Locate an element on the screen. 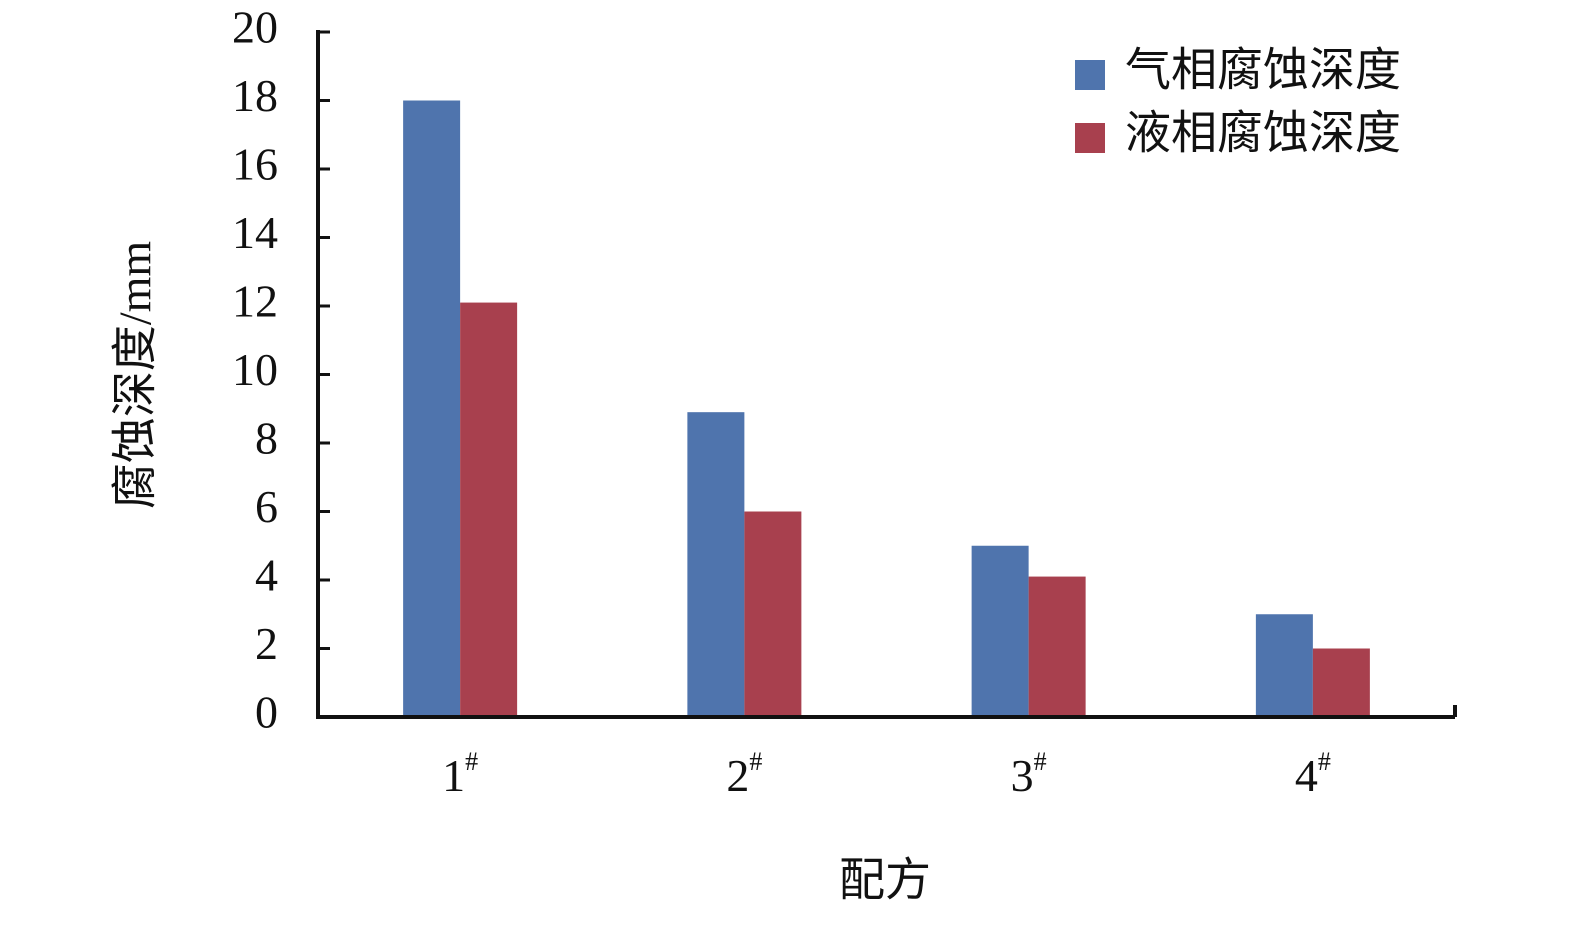  legend-label: 气相腐蚀深度 is located at coordinates (1263, 70).